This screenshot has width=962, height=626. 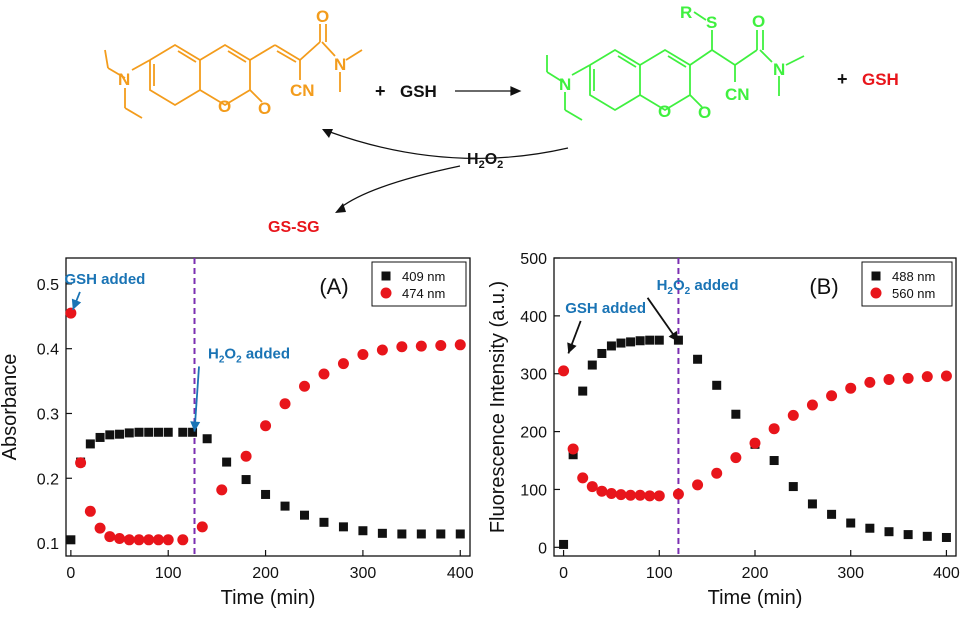 I want to click on reactant-amide-n-label: N, so click(x=340, y=64).